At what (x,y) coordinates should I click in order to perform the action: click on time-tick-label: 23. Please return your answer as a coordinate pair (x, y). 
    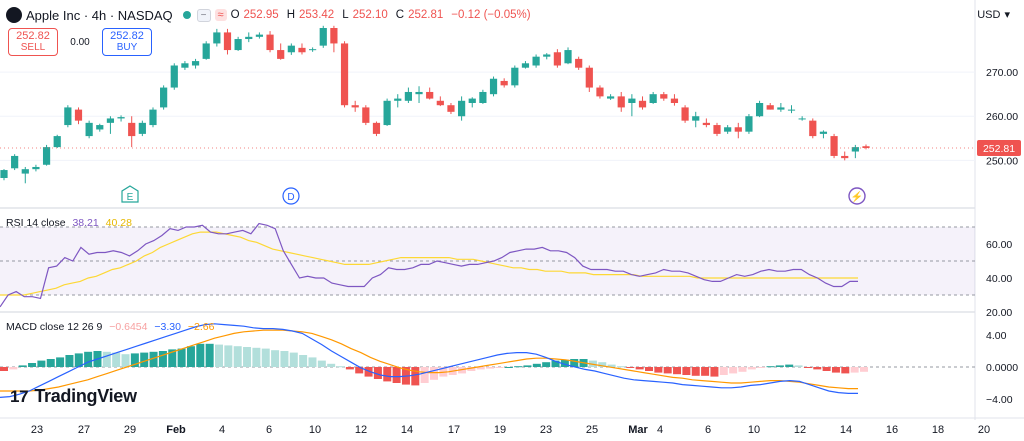
    Looking at the image, I should click on (546, 430).